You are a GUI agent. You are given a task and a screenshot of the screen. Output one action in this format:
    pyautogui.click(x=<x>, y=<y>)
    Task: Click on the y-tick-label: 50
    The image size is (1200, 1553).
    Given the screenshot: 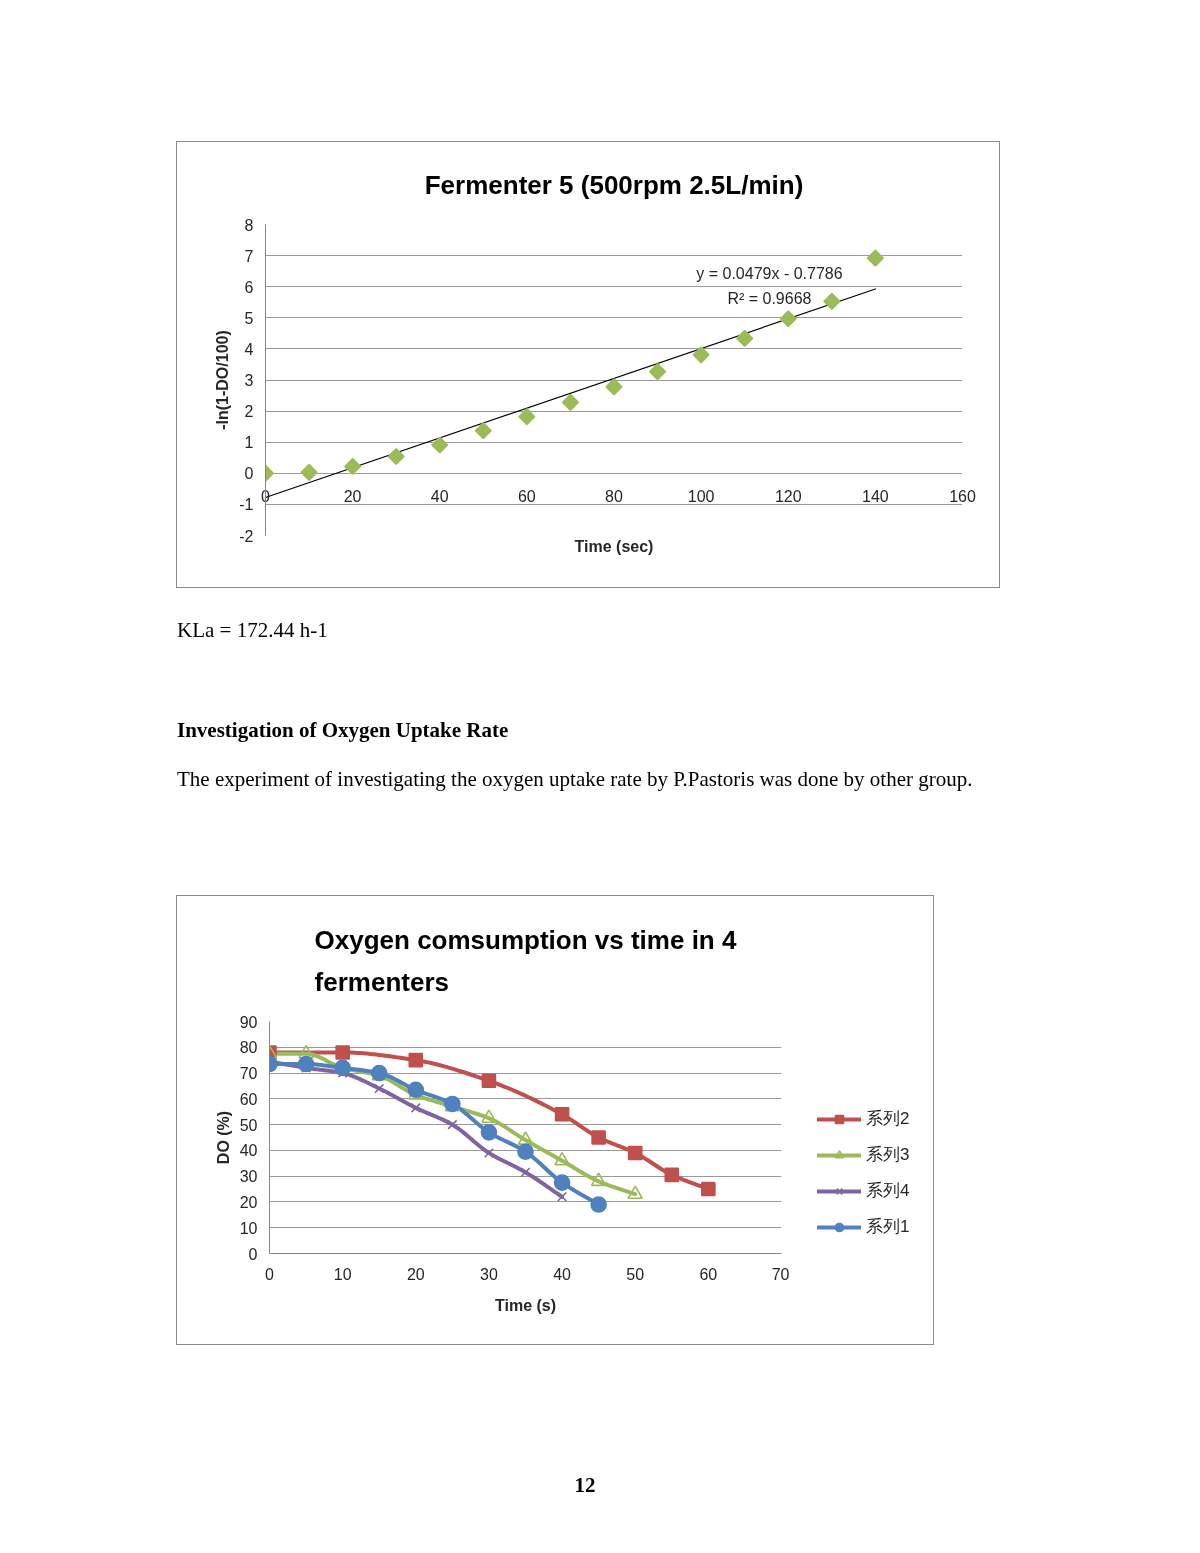 What is the action you would take?
    pyautogui.click(x=248, y=1125)
    